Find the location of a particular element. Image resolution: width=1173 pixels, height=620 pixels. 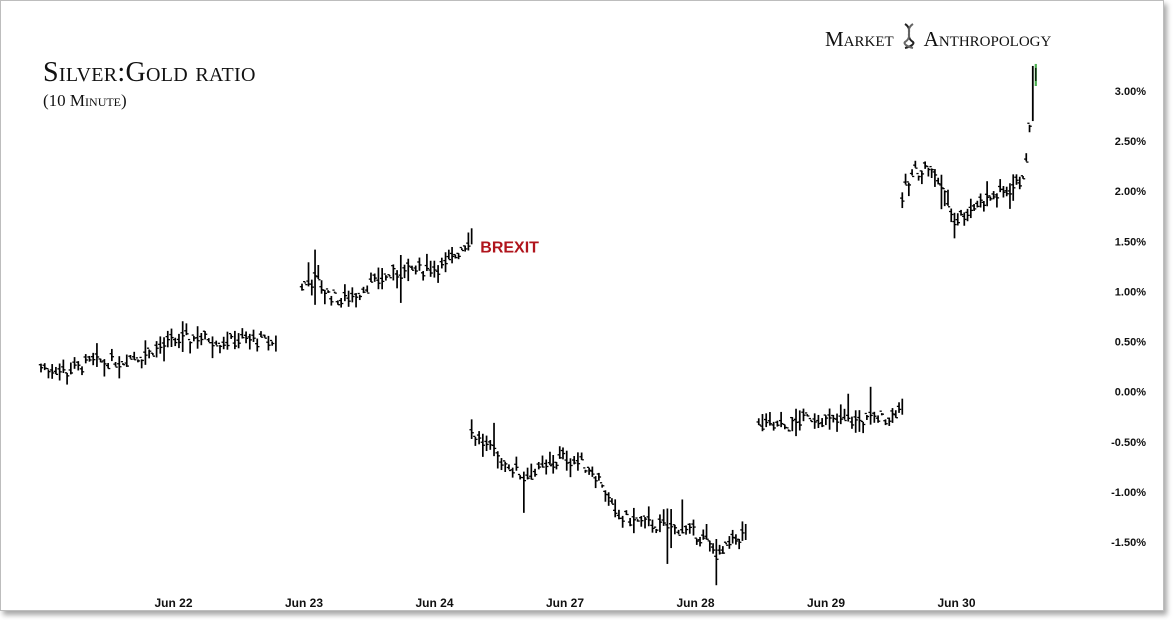

x-tick-label: Jun 22 is located at coordinates (173, 603).